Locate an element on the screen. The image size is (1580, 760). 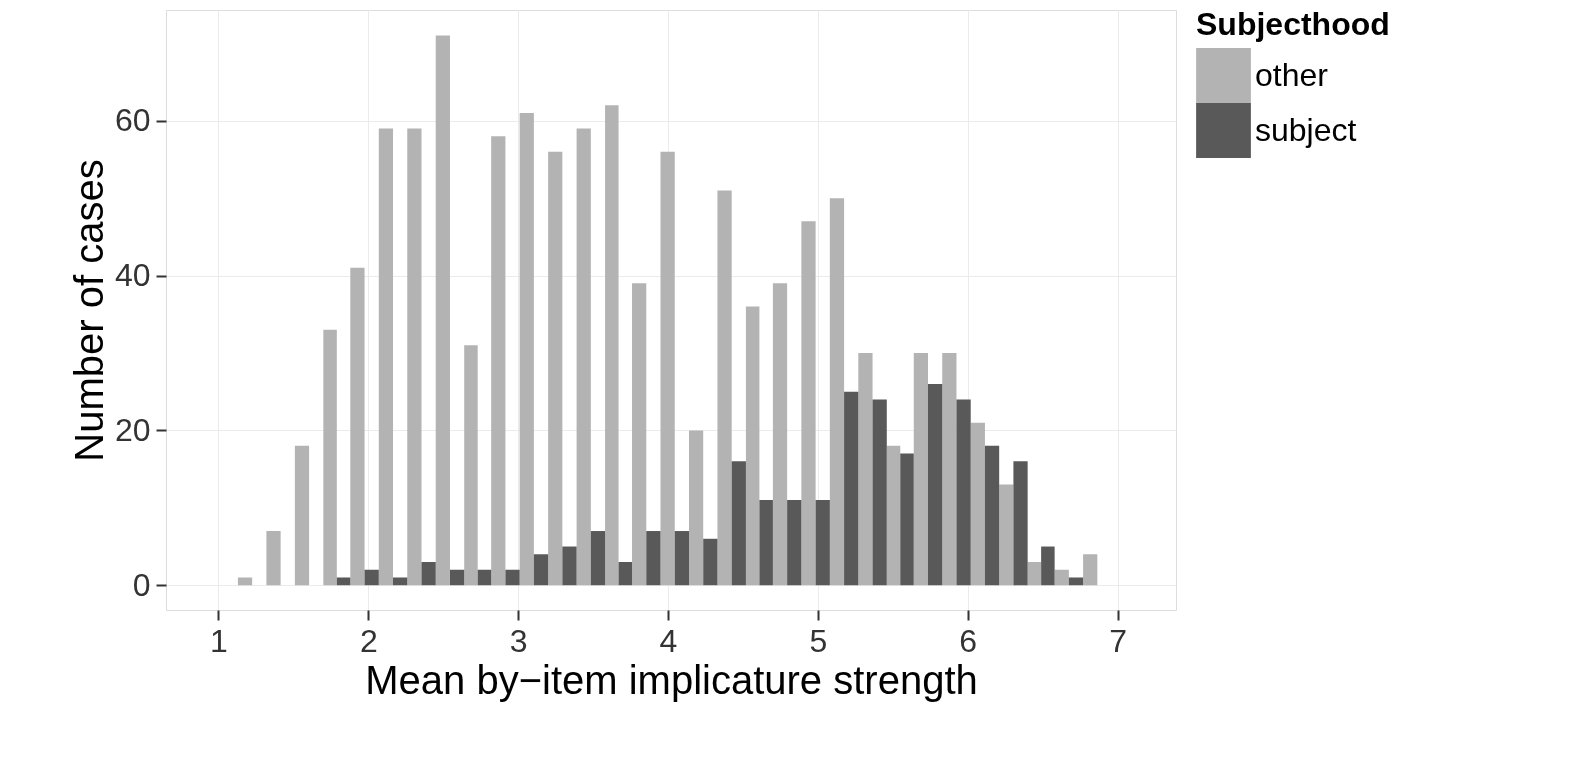
y-tick-label: 40 is located at coordinates (132, 275).